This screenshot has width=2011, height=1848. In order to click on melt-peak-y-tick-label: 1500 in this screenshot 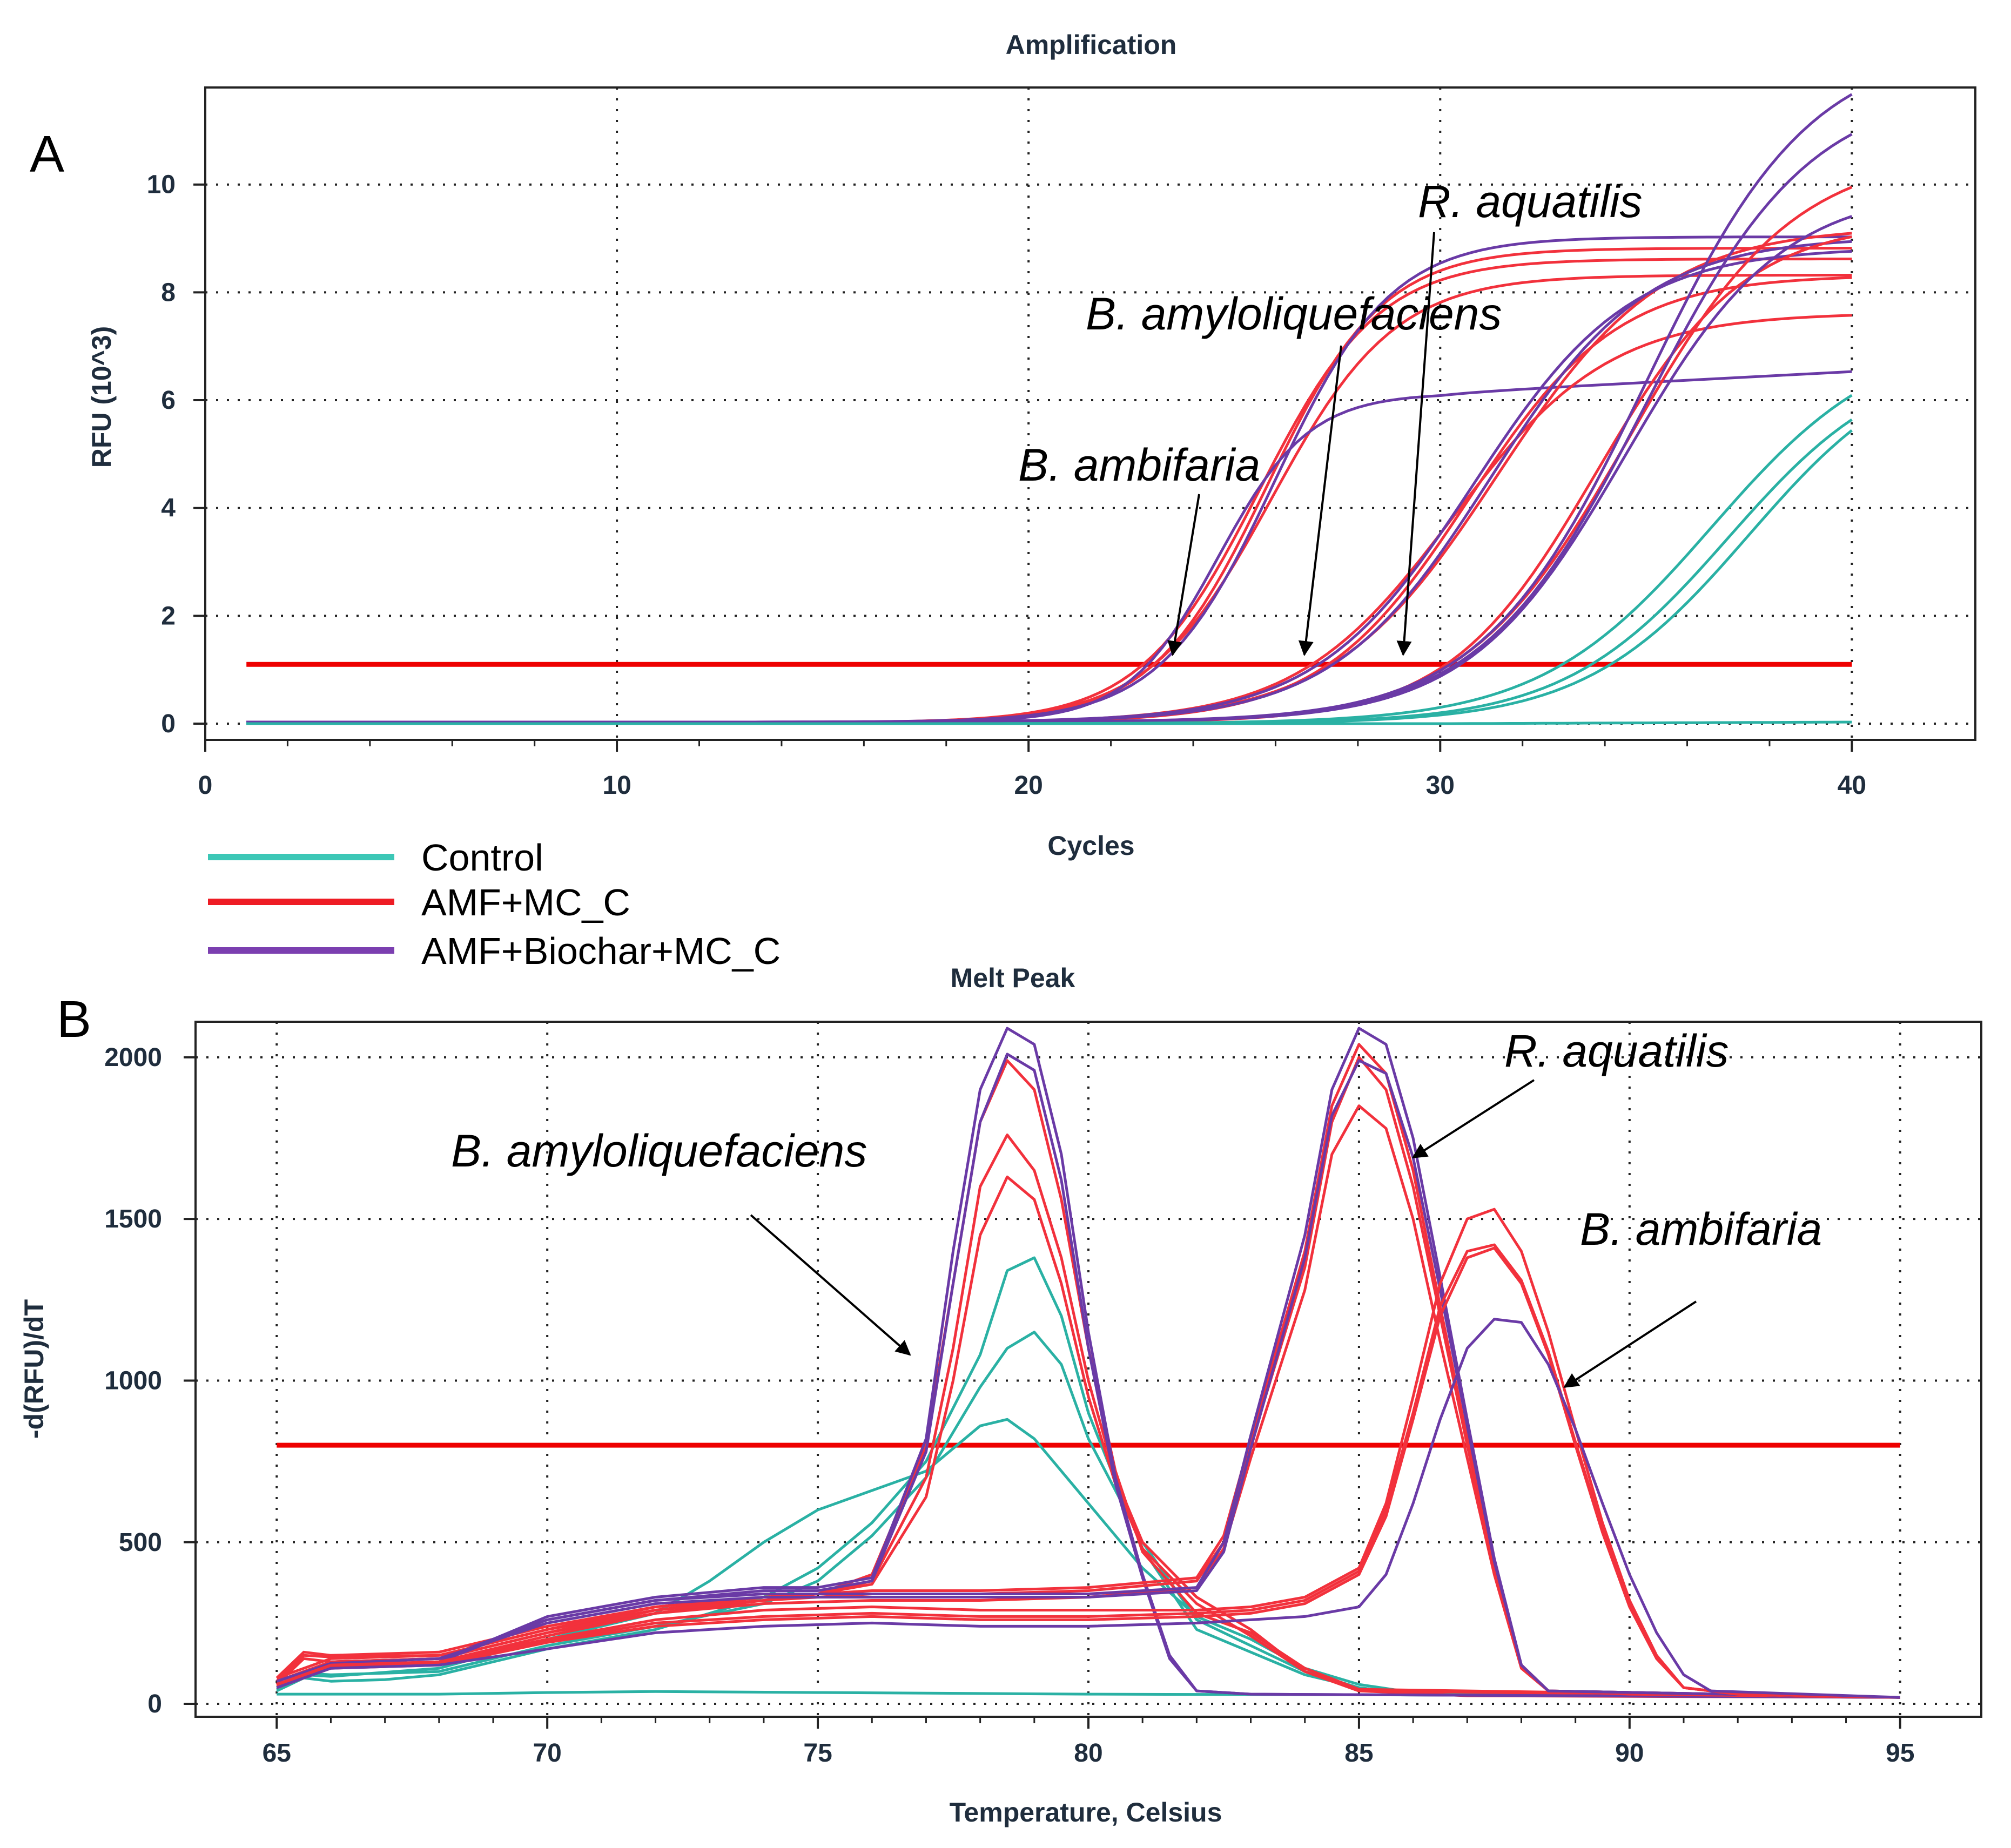, I will do `click(133, 1219)`.